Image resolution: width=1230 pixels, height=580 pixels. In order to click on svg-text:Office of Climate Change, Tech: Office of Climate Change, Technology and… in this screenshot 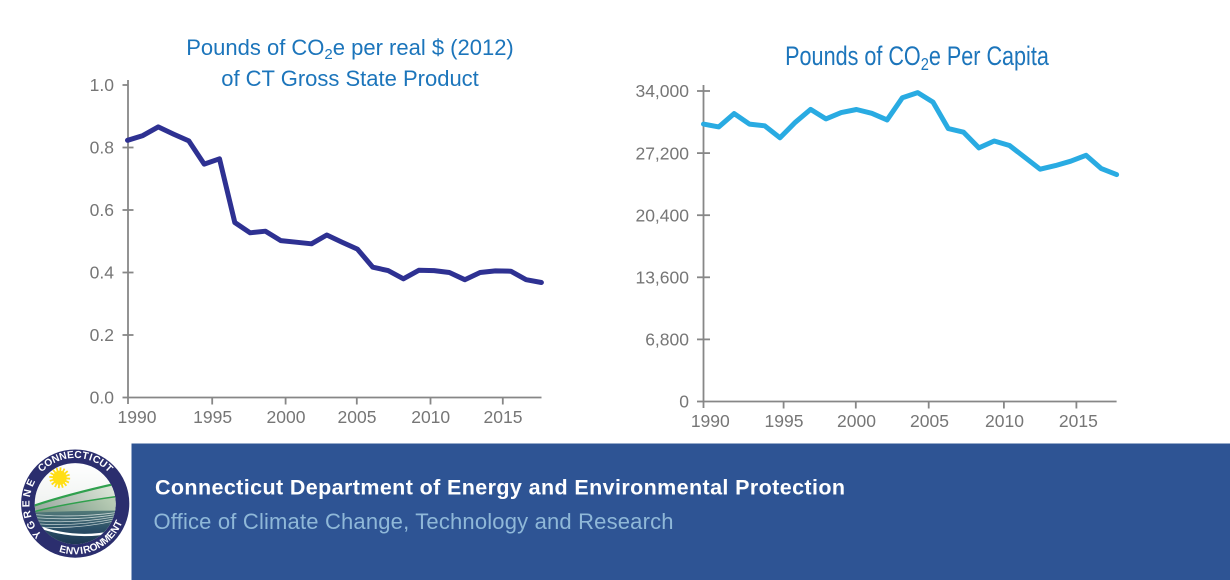, I will do `click(414, 521)`.